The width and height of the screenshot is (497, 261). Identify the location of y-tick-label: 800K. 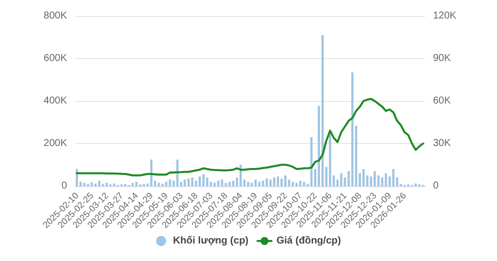
(56, 16).